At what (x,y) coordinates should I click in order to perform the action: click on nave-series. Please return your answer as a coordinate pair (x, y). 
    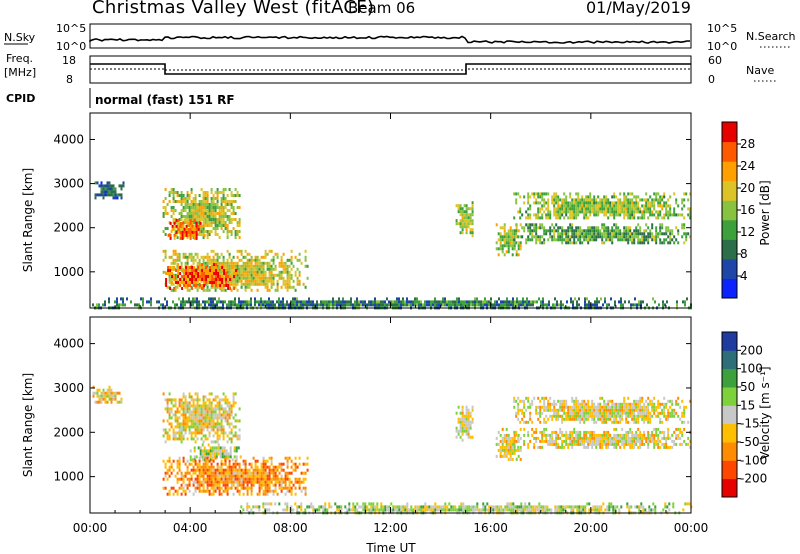
    Looking at the image, I should click on (390, 69).